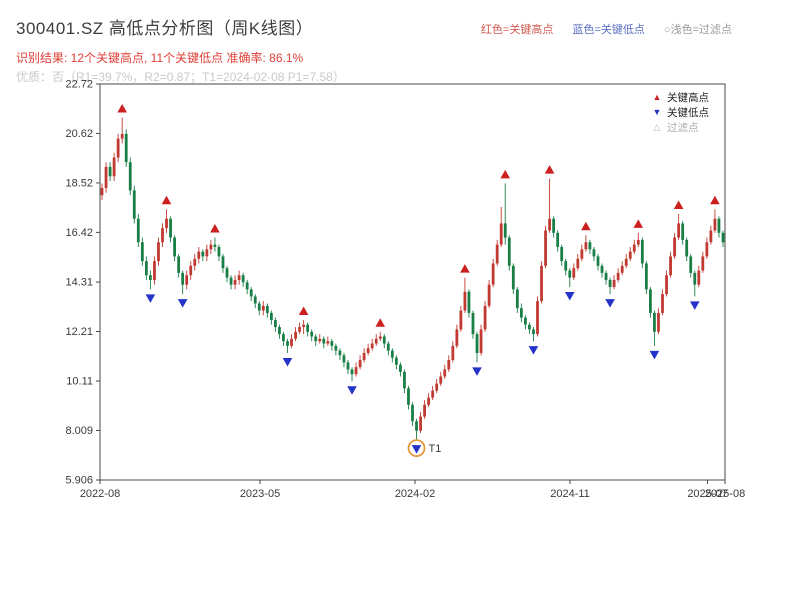 The image size is (800, 600). What do you see at coordinates (79, 332) in the screenshot?
I see `y-tick-label: 12.21` at bounding box center [79, 332].